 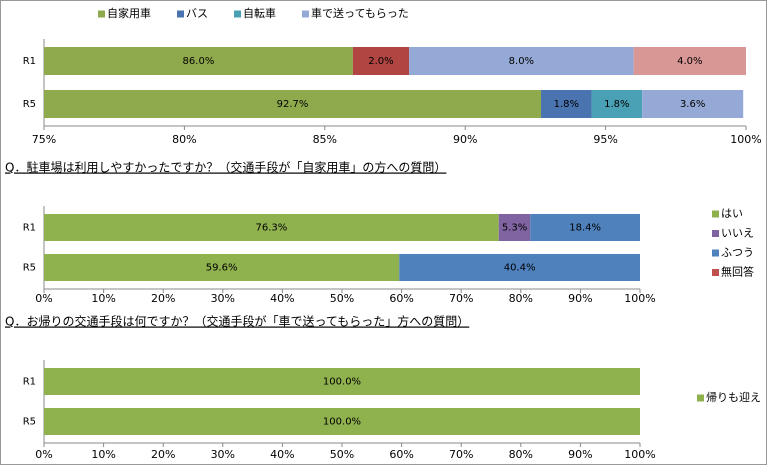 What do you see at coordinates (225, 167) in the screenshot?
I see `chart-title: Q．駐車場は利用しやすかったですか？（交通手段が「自家用車」の方への質問）` at bounding box center [225, 167].